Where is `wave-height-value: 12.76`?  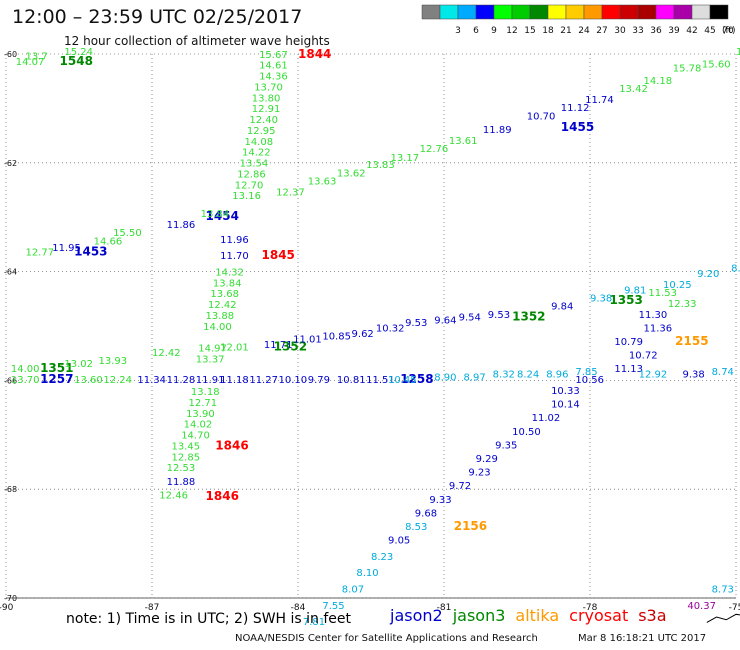 wave-height-value: 12.76 is located at coordinates (434, 149).